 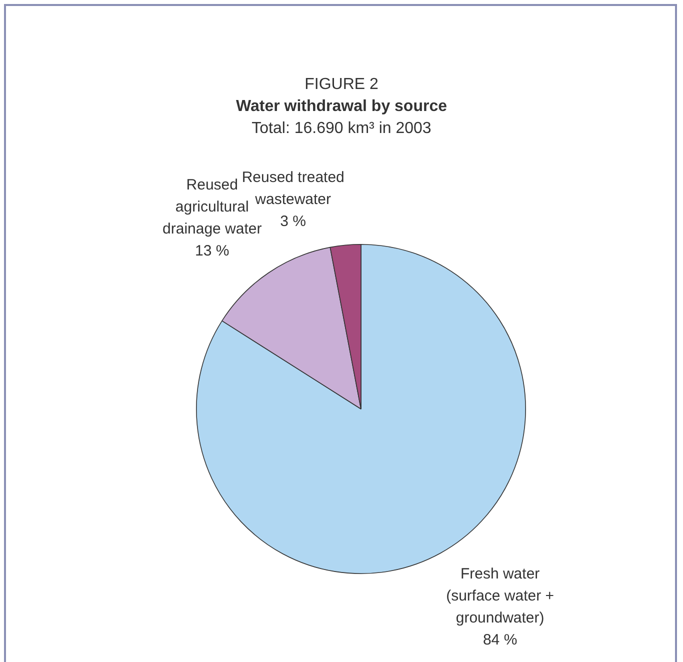 What do you see at coordinates (341, 107) in the screenshot?
I see `chart-title: Water withdrawal by source` at bounding box center [341, 107].